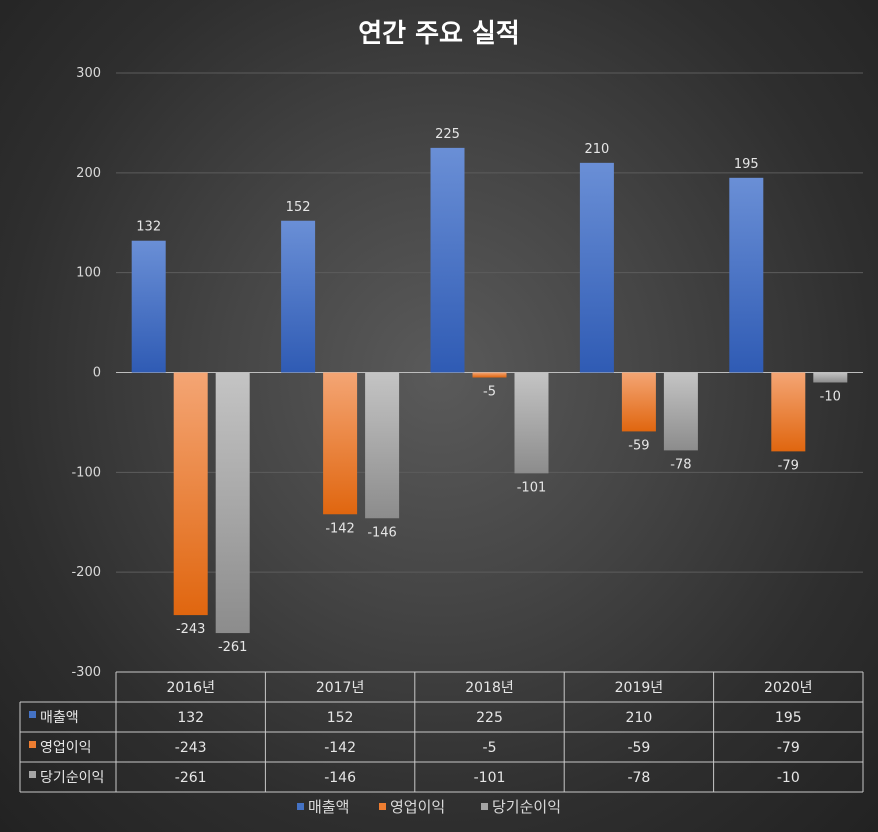 The width and height of the screenshot is (878, 832). What do you see at coordinates (86, 672) in the screenshot?
I see `y-tick-label: -300` at bounding box center [86, 672].